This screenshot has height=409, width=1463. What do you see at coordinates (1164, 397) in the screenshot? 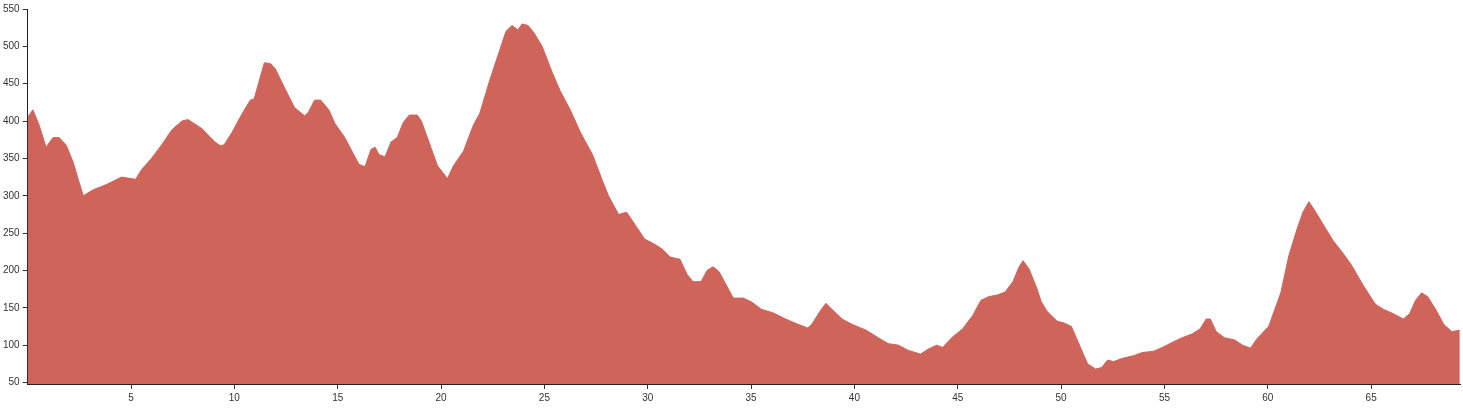
I see `x-tick-label: 55` at bounding box center [1164, 397].